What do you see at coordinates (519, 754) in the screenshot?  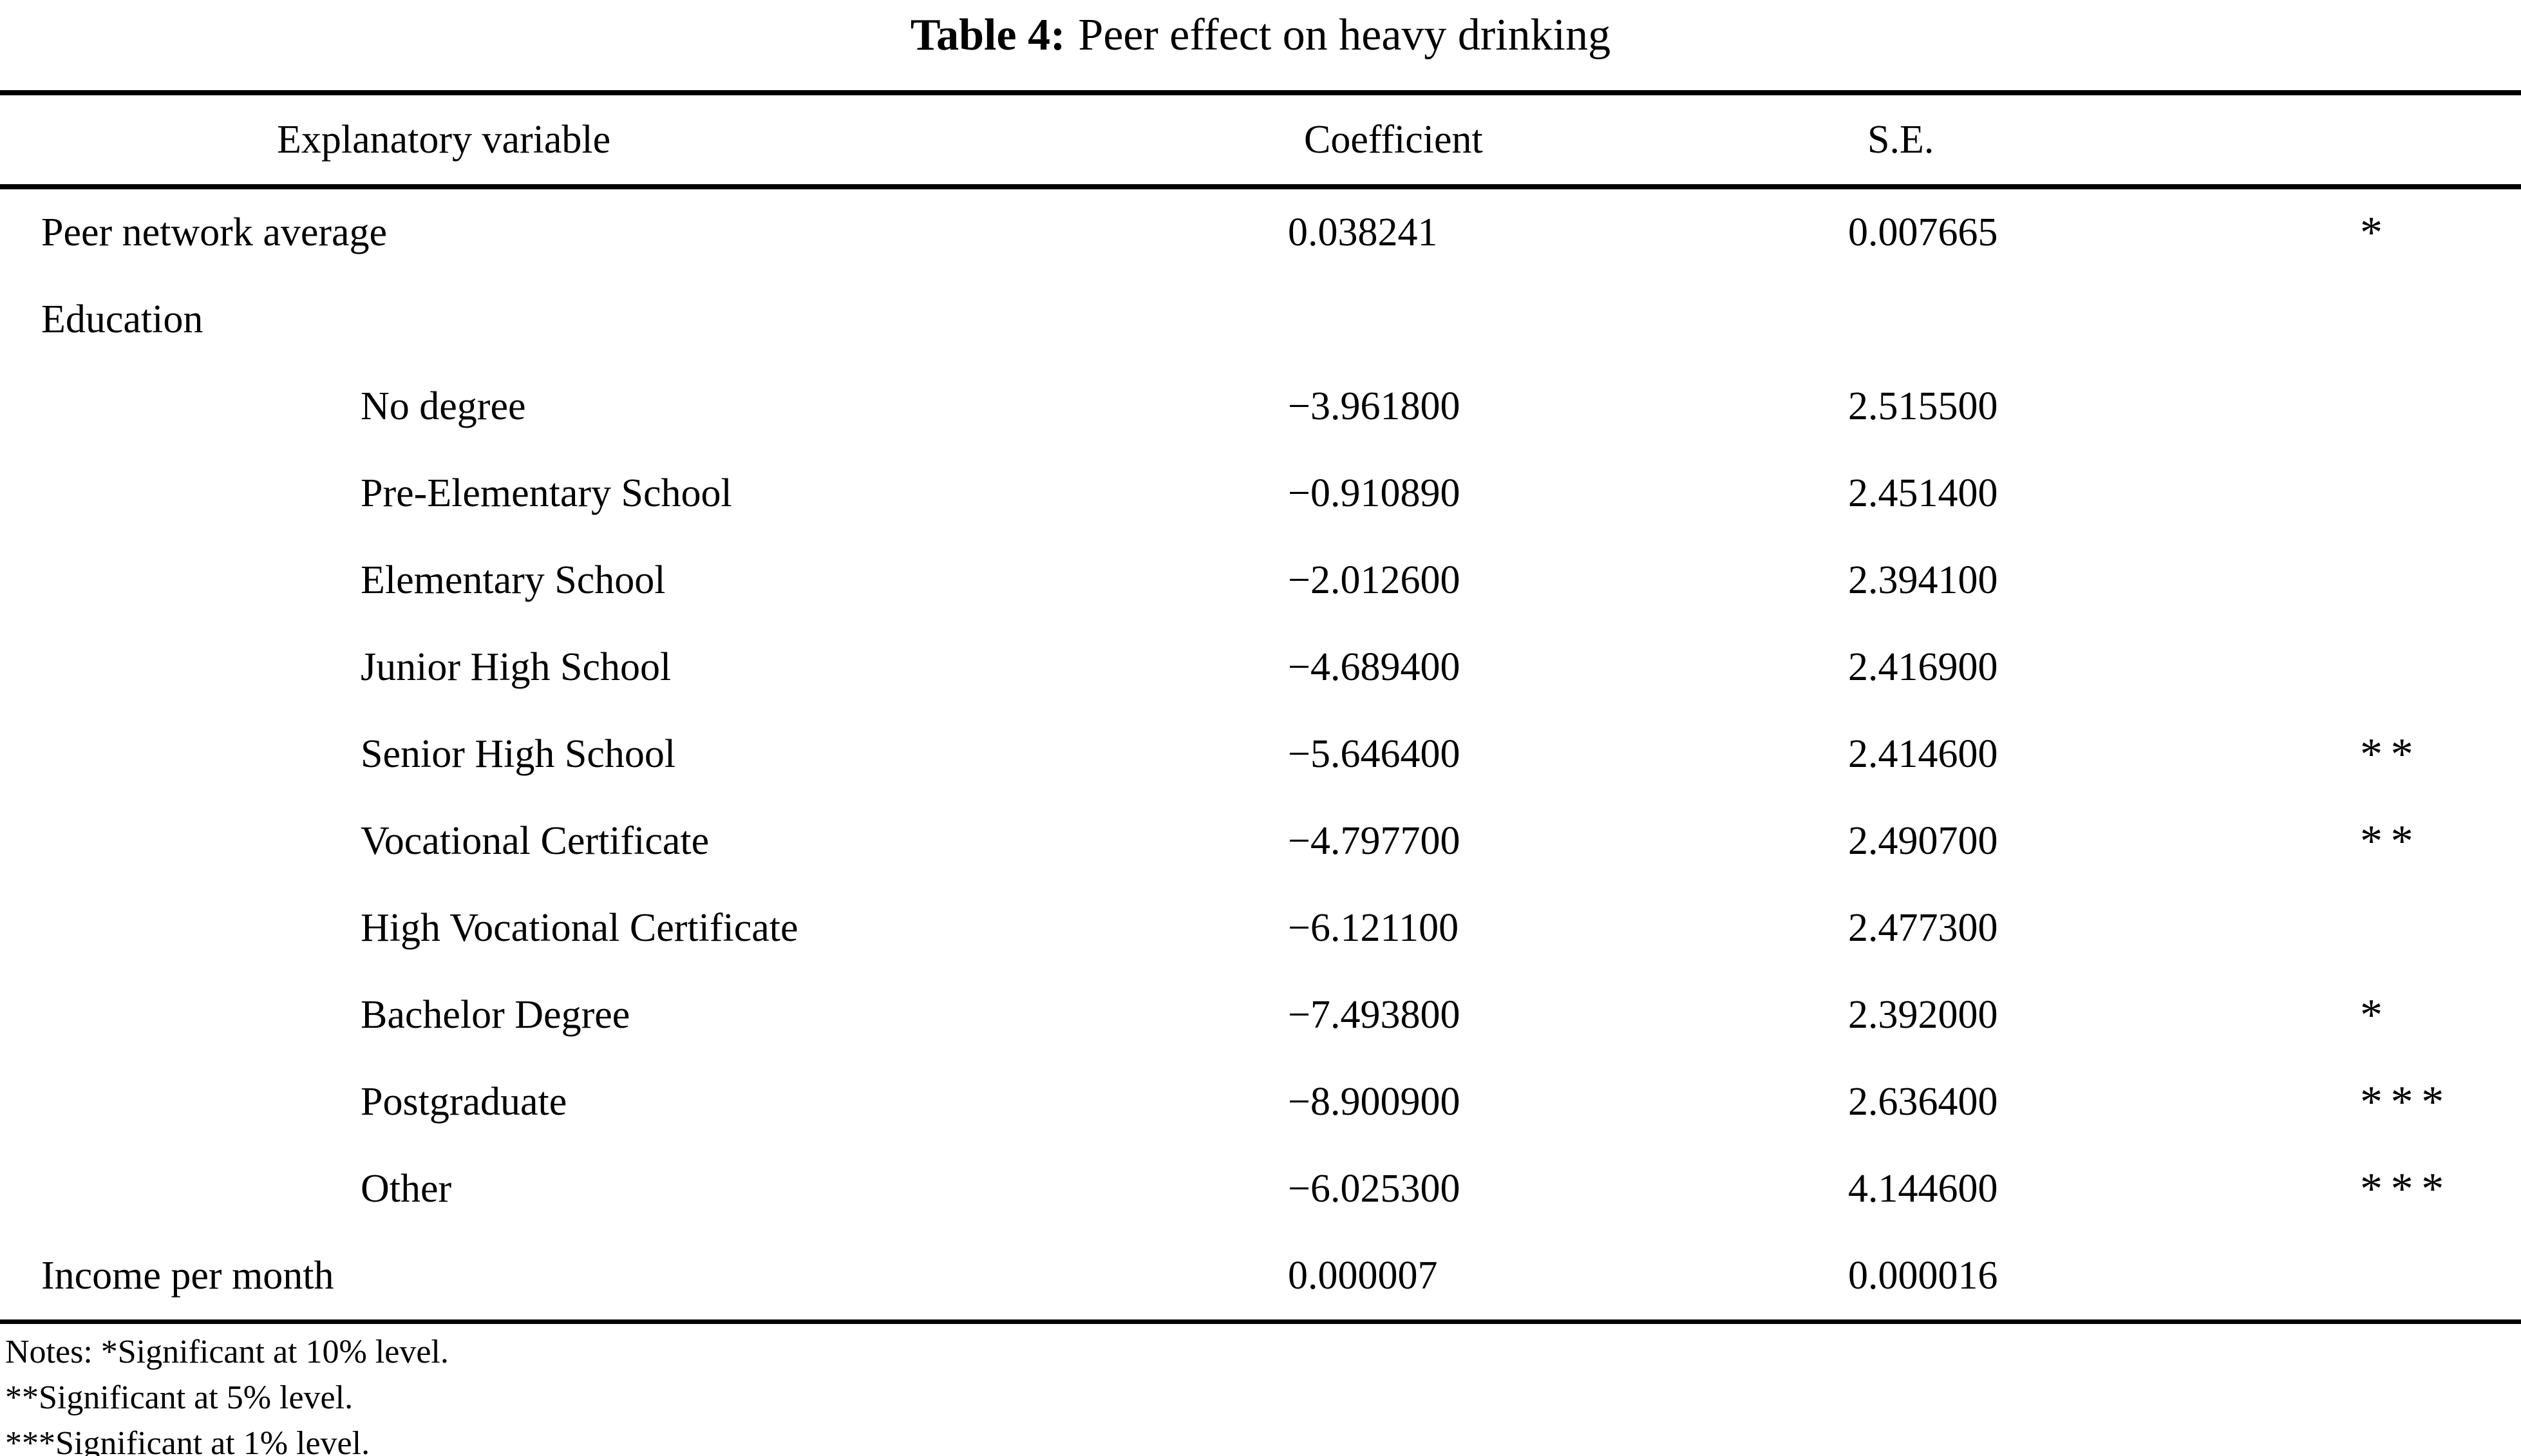 I see `row-label: Senior High School` at bounding box center [519, 754].